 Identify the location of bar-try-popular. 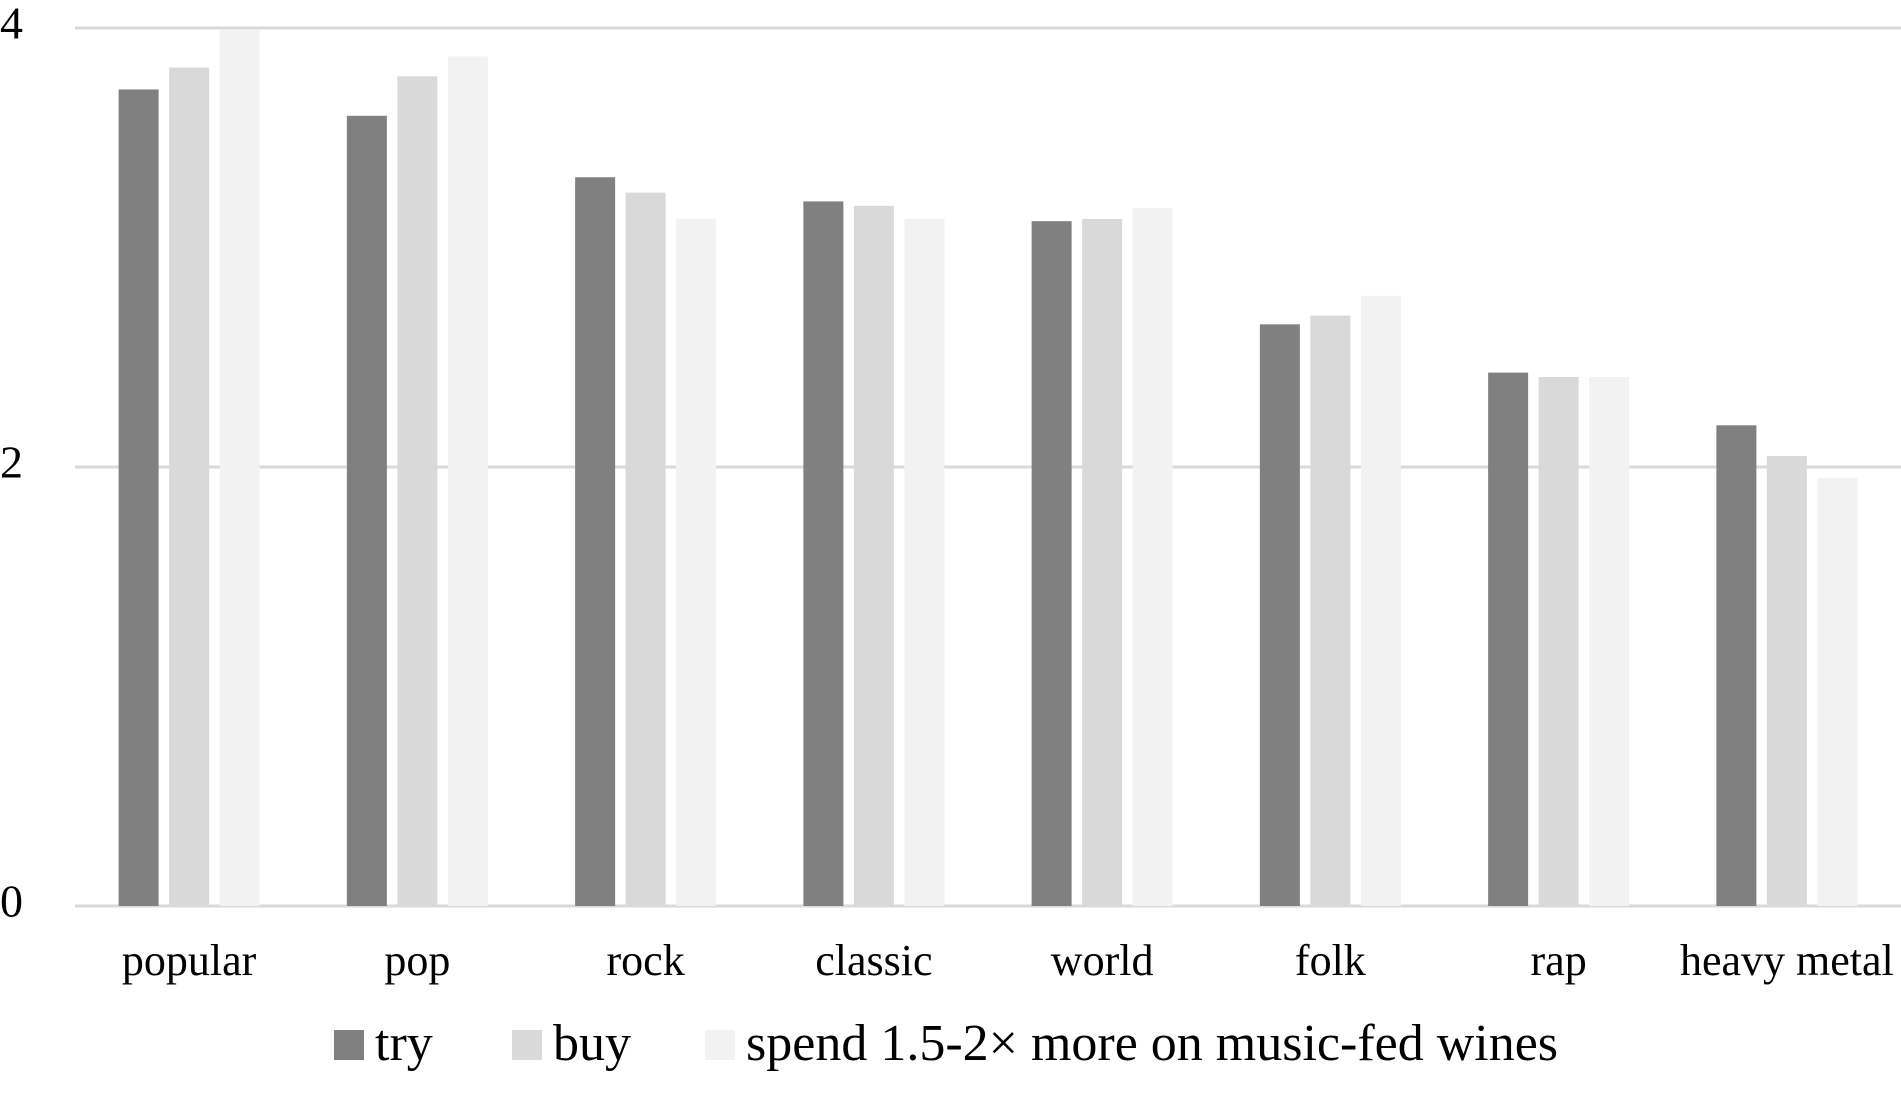
(138, 497).